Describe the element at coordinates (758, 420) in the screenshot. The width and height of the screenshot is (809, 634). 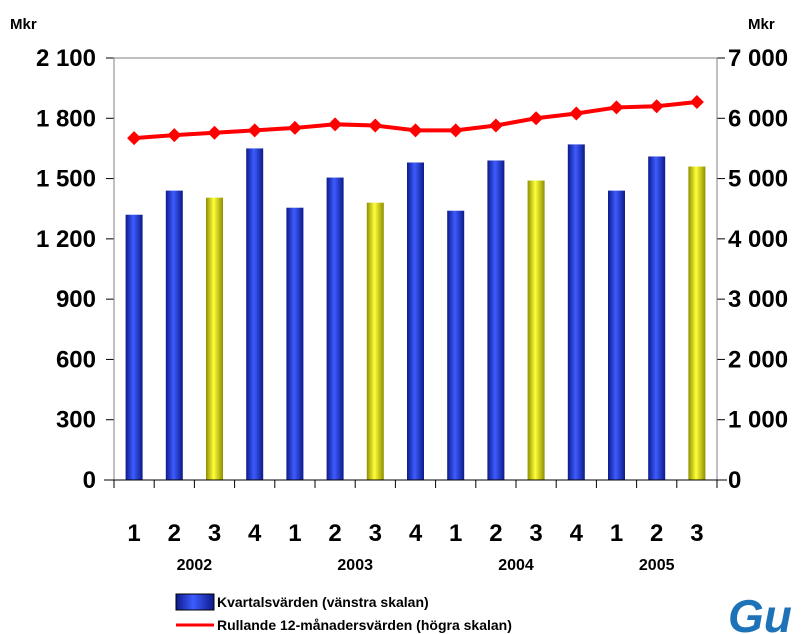
I see `right-axis-tick-label: 1 000` at that location.